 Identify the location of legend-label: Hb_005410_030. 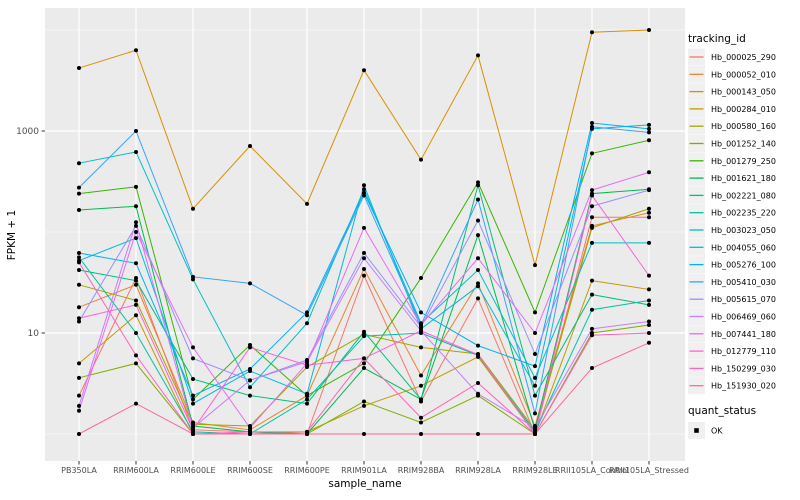
(743, 282).